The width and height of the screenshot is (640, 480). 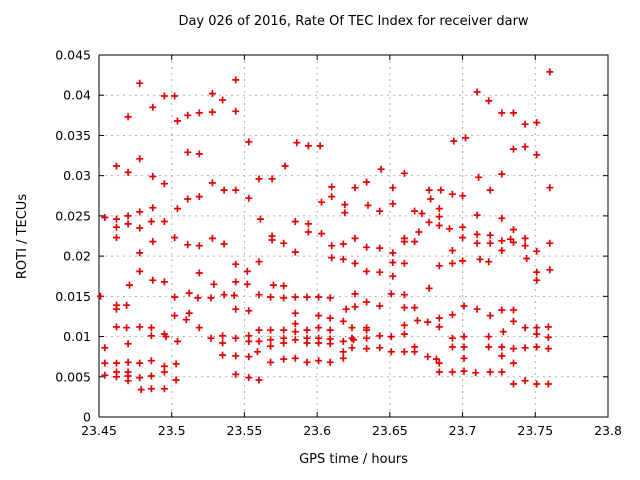 I want to click on y-tick-label: 0.045, so click(x=73, y=55).